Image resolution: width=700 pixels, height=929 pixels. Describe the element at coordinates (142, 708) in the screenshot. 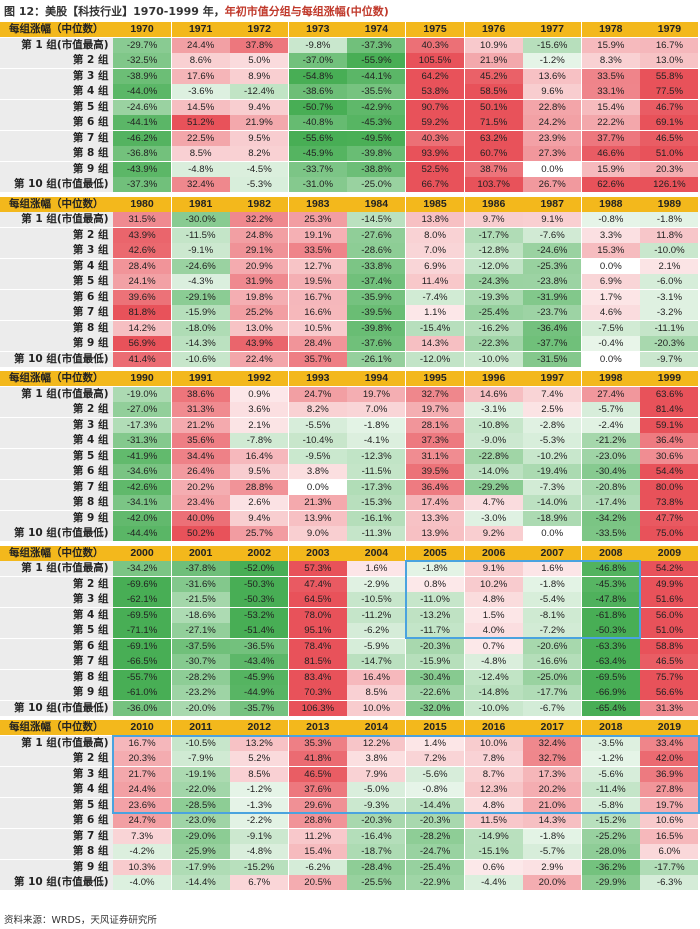

I see `value-cell: -36.0%` at that location.